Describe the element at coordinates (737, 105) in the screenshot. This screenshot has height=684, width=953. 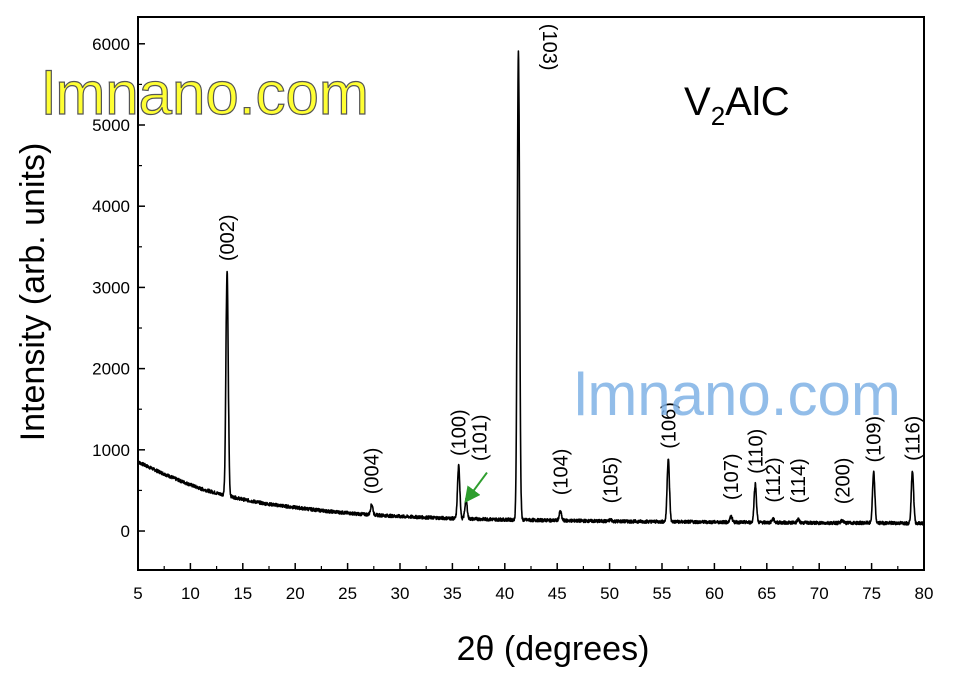
I see `chart-title: V2AlC` at that location.